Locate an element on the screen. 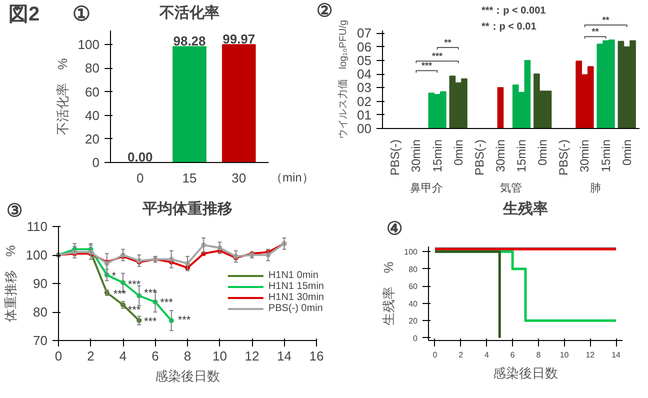 The image size is (648, 398). text: ④ is located at coordinates (394, 228).